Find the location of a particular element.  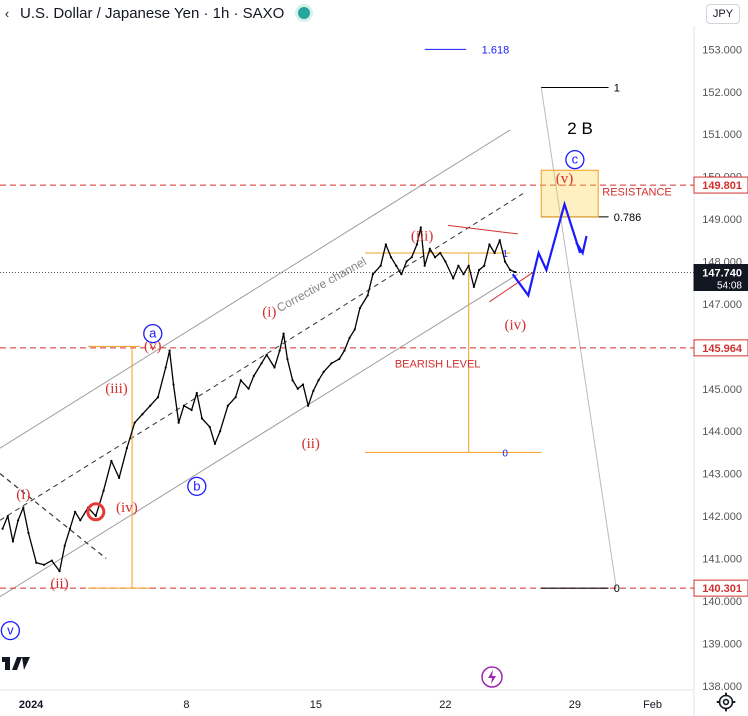

wave-label-red: (iv) is located at coordinates (515, 325).